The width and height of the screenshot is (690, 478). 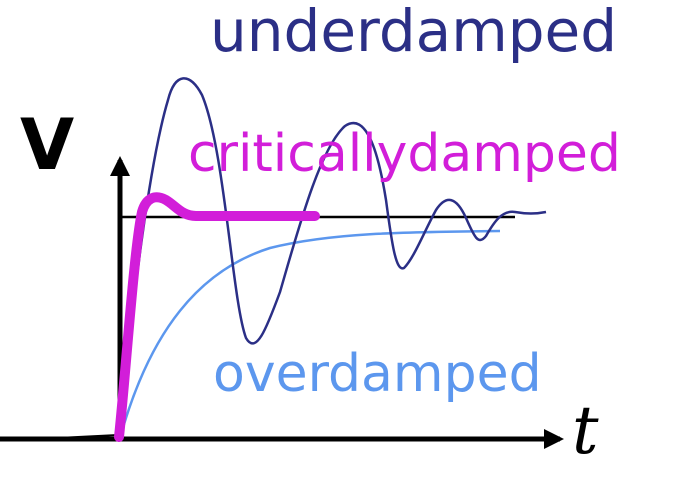 I want to click on pre-step-line, so click(x=88, y=436).